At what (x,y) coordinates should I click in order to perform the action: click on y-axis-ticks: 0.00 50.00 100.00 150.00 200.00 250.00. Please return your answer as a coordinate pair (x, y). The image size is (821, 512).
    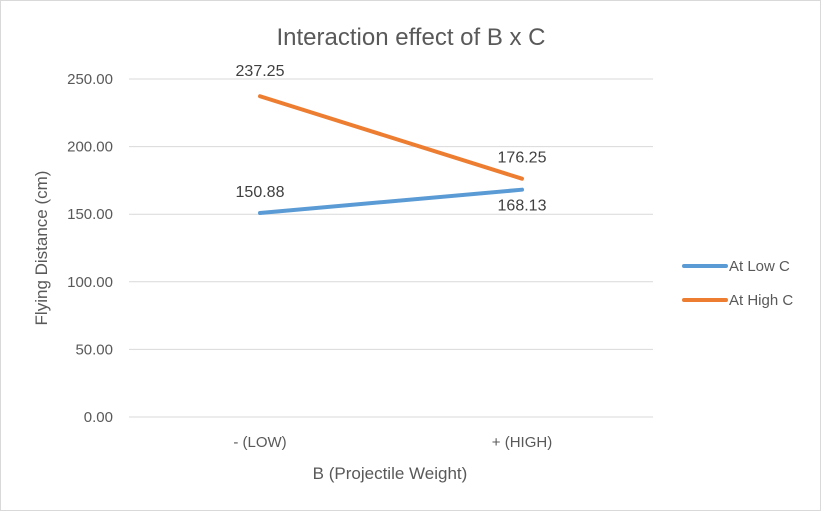
    Looking at the image, I should click on (90, 248).